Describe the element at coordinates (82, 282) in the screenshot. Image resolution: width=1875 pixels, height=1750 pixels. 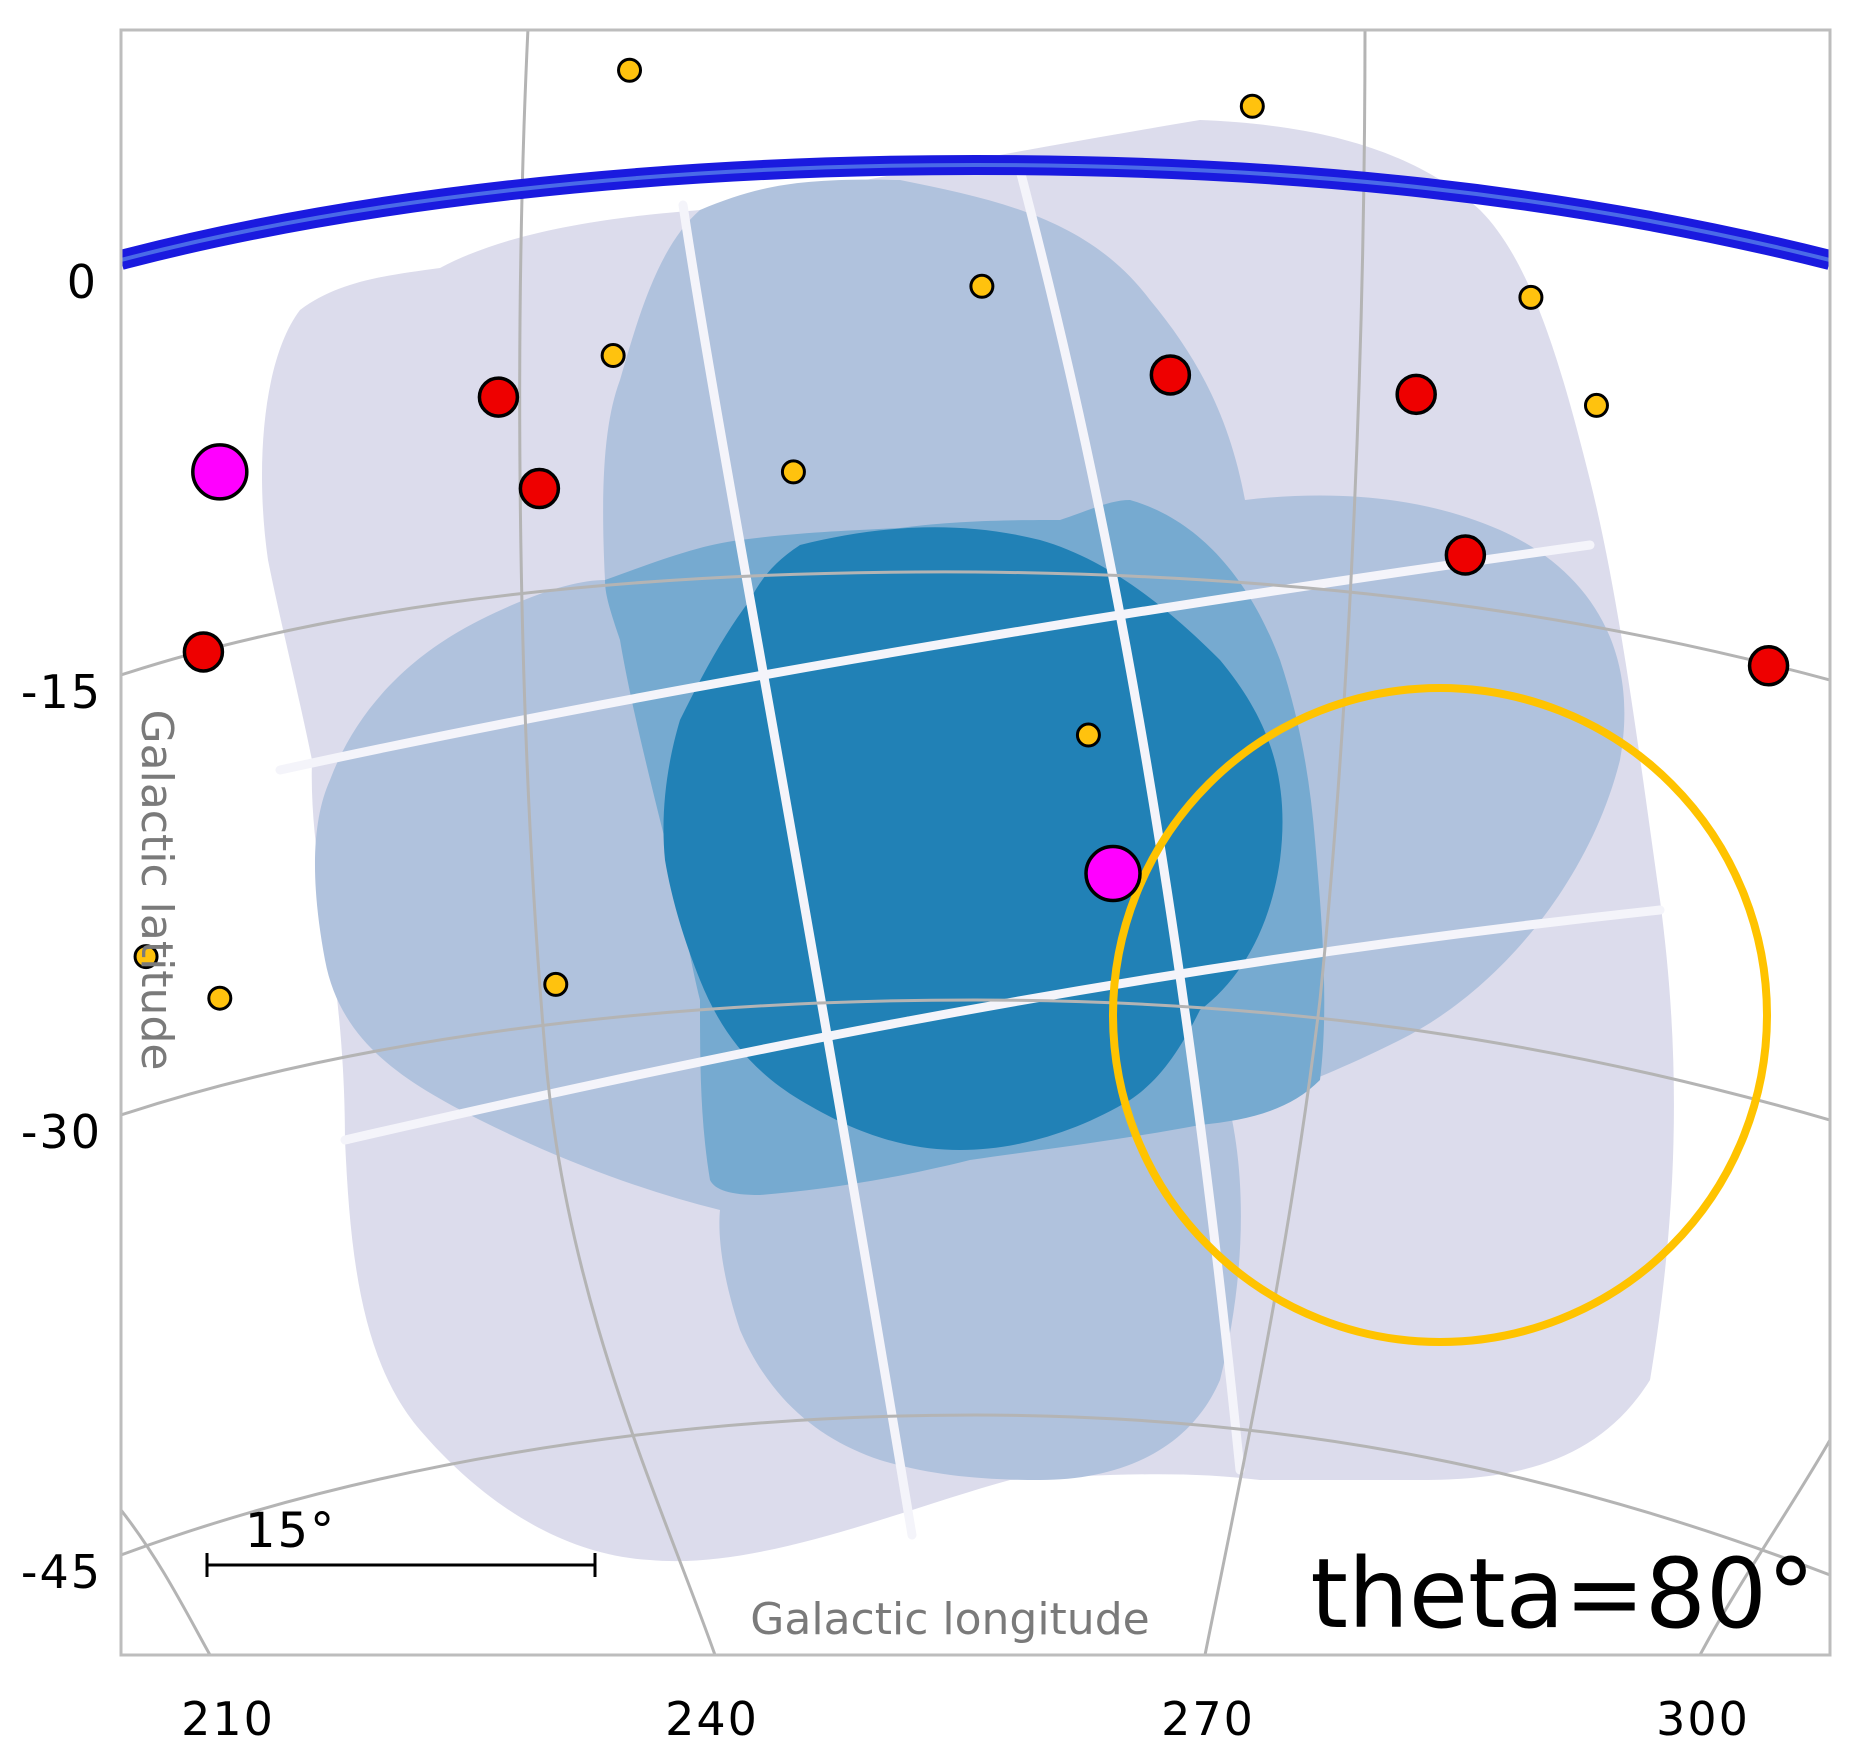
I see `y-tick-label: 0` at that location.